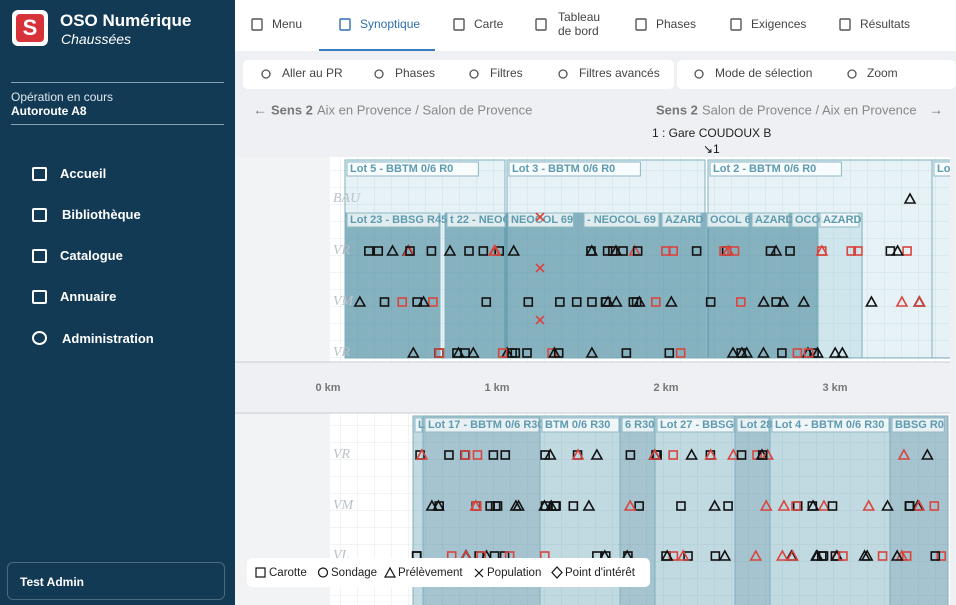 The image size is (956, 605). I want to click on app-subtitle: Chaussées, so click(96, 39).